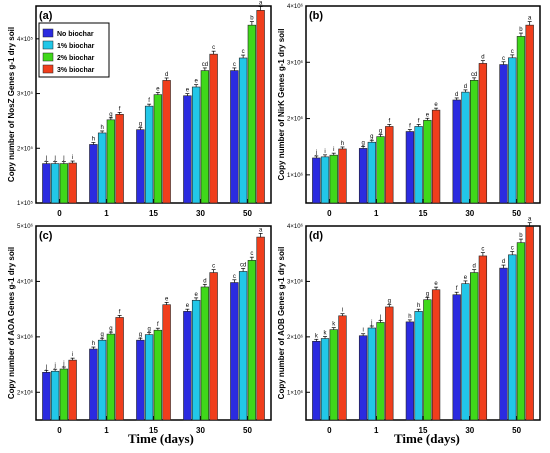 The width and height of the screenshot is (550, 453). Describe the element at coordinates (25, 226) in the screenshot. I see `y-tick-label: 5×10⁶` at that location.